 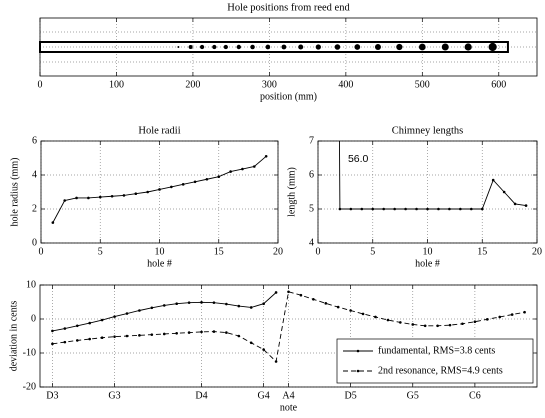 I want to click on legend-marker, so click(x=358, y=351).